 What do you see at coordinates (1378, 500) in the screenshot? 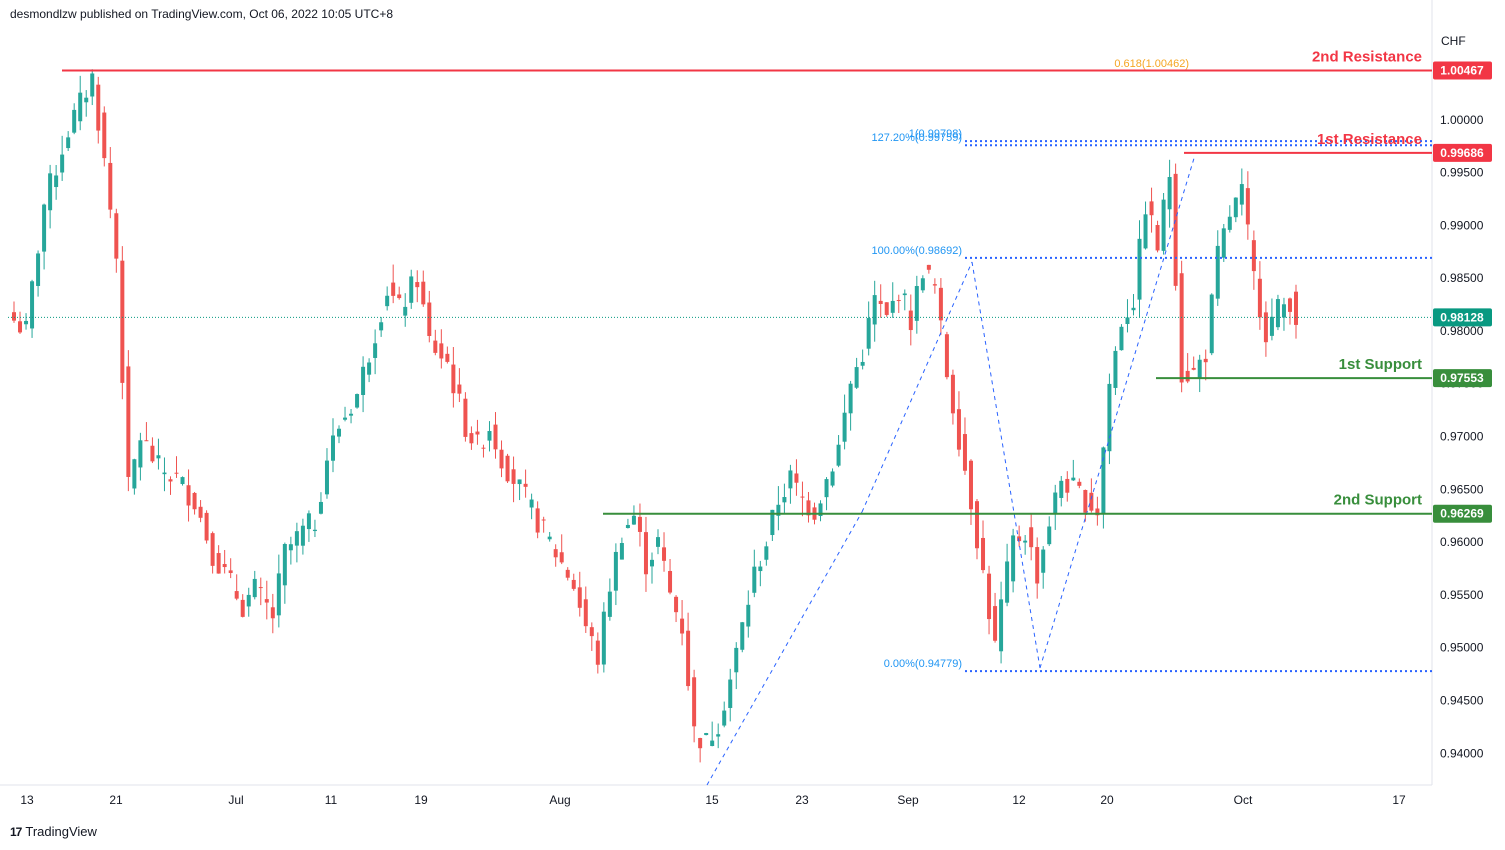
I see `level-name: 2nd Support` at bounding box center [1378, 500].